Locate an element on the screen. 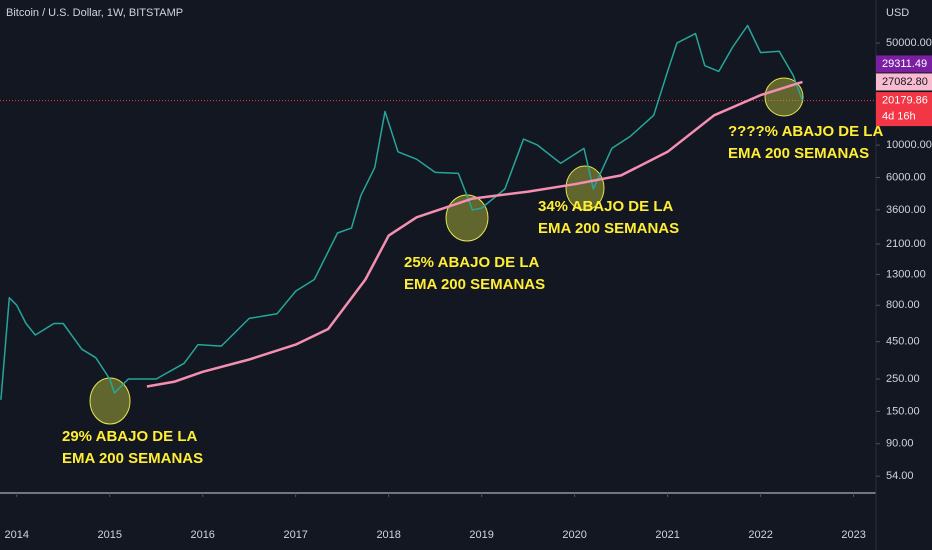  y-tick-label: 2100.00 is located at coordinates (906, 244).